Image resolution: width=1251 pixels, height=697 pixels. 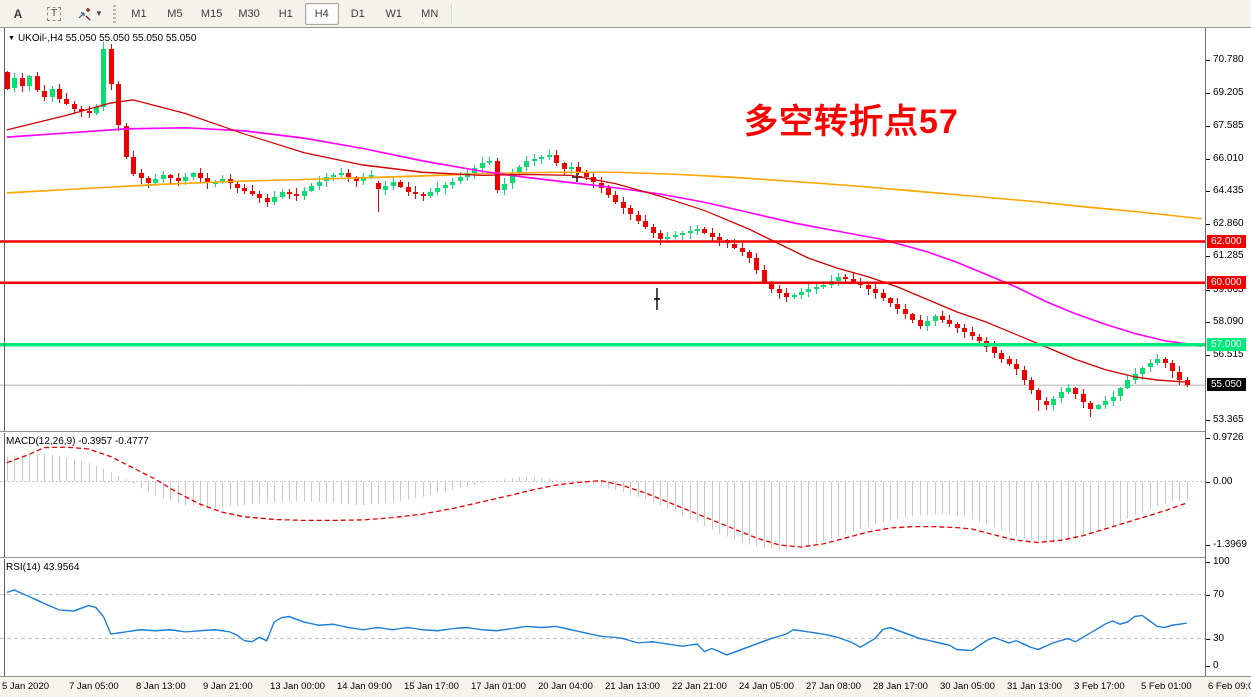 What do you see at coordinates (139, 13) in the screenshot?
I see `timeframe-button-m1: M1` at bounding box center [139, 13].